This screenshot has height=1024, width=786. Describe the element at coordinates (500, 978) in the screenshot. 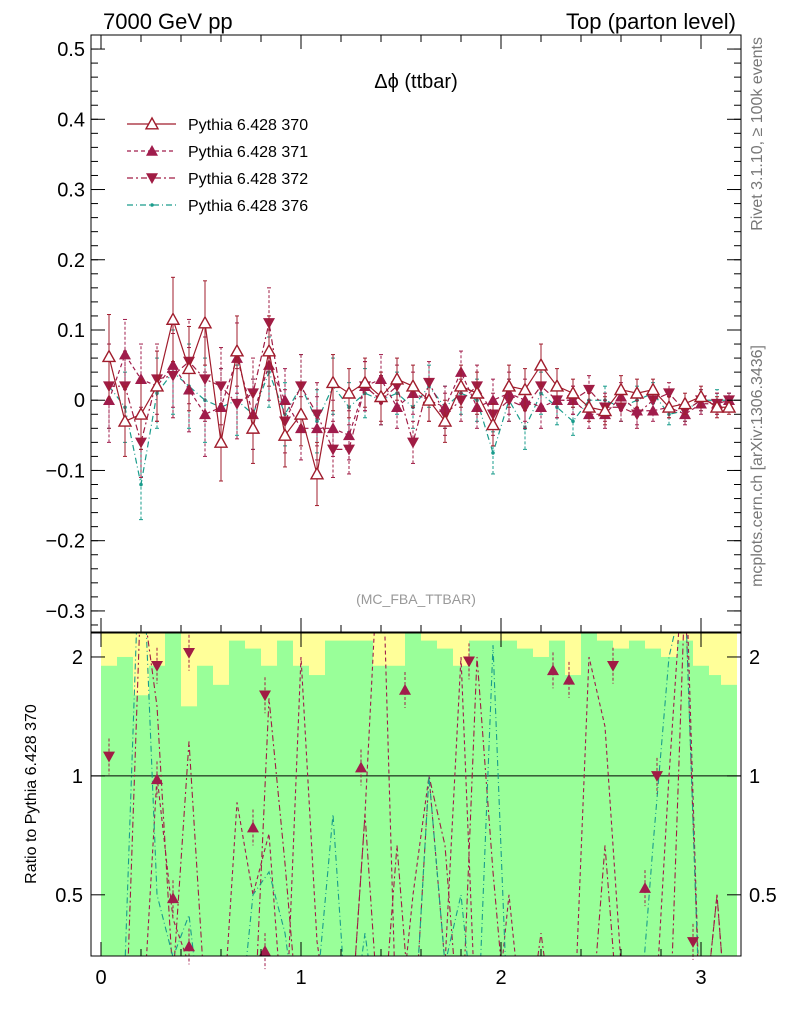

I see `x-tick-label: 2` at that location.